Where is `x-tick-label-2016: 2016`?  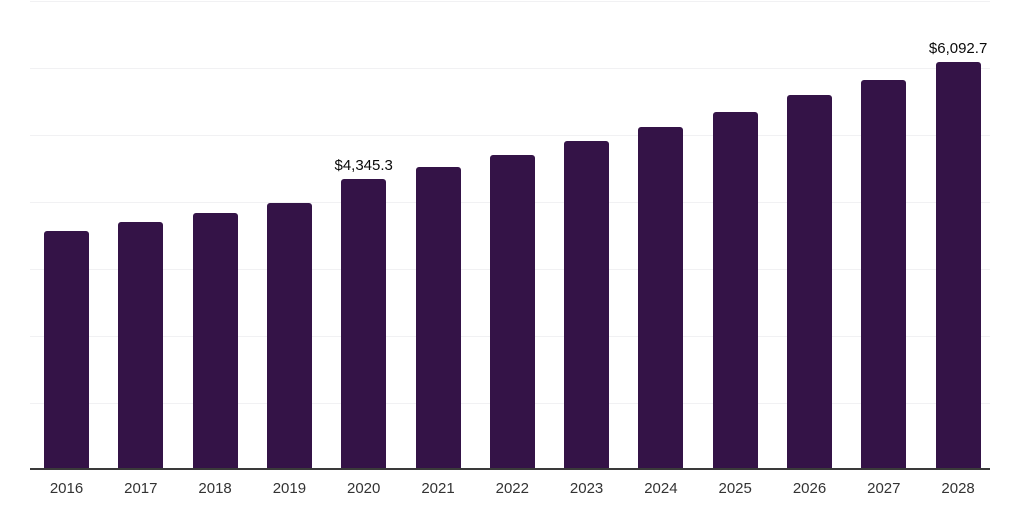 x-tick-label-2016: 2016 is located at coordinates (66, 488).